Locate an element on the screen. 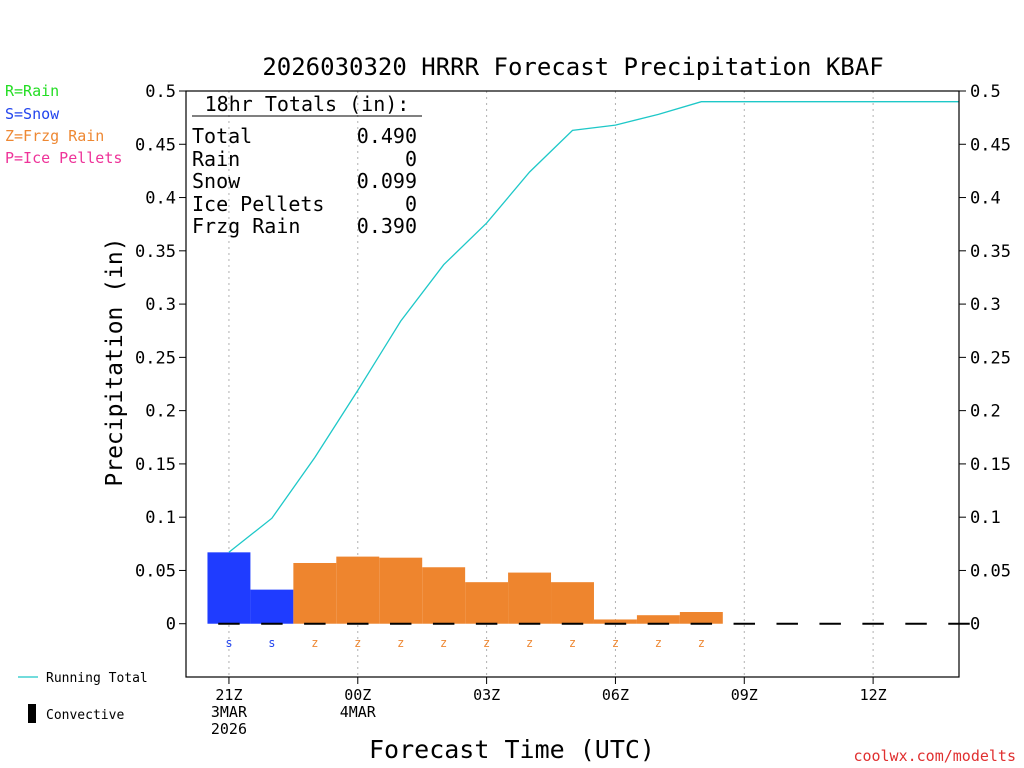  convective-legend-swatch is located at coordinates (32, 713).